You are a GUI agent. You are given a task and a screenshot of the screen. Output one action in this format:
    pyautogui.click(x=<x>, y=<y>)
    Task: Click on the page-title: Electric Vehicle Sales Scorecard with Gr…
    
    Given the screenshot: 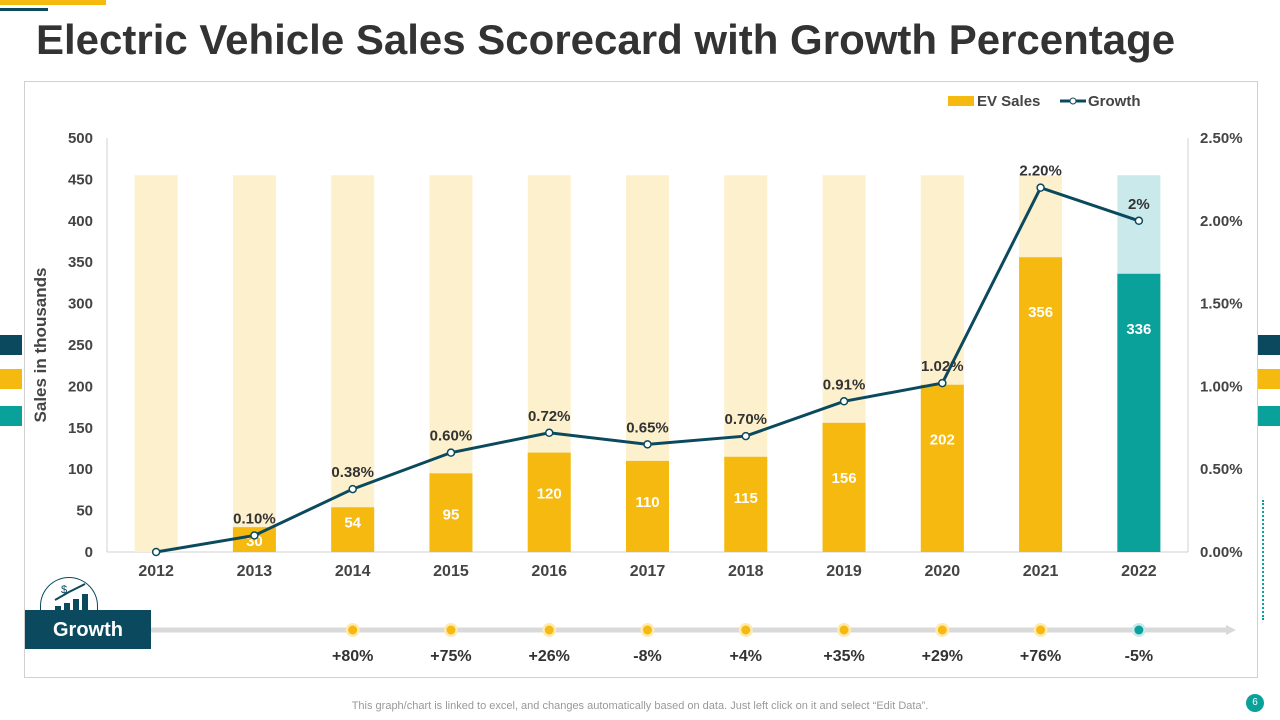 What is the action you would take?
    pyautogui.click(x=606, y=39)
    